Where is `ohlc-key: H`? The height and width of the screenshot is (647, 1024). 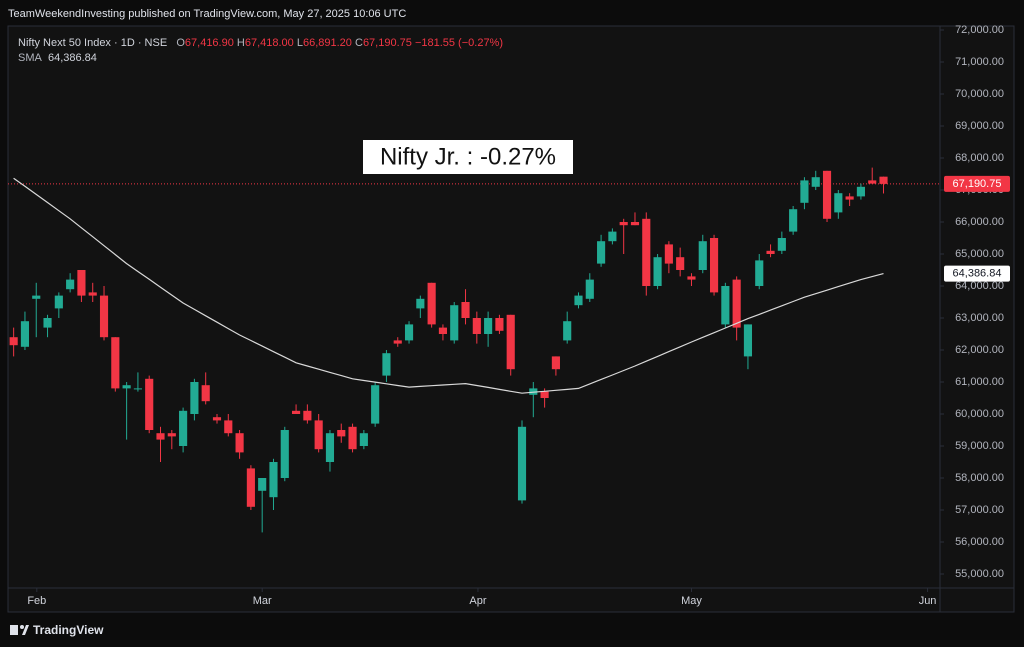 ohlc-key: H is located at coordinates (240, 43).